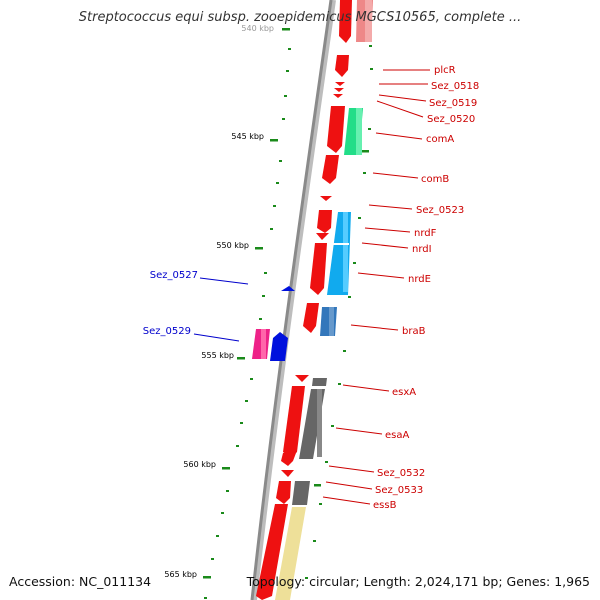  What do you see at coordinates (247, 136) in the screenshot?
I see `kbp-label-545: 545 kbp` at bounding box center [247, 136].